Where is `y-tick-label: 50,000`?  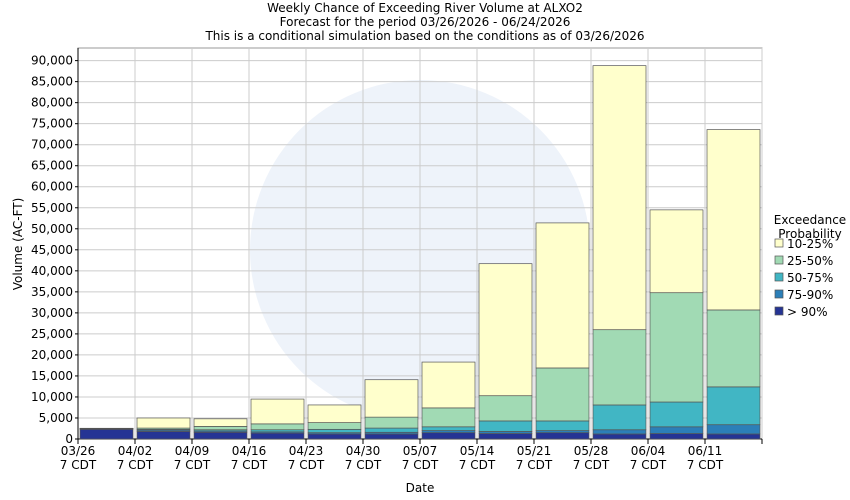 y-tick-label: 50,000 is located at coordinates (52, 229).